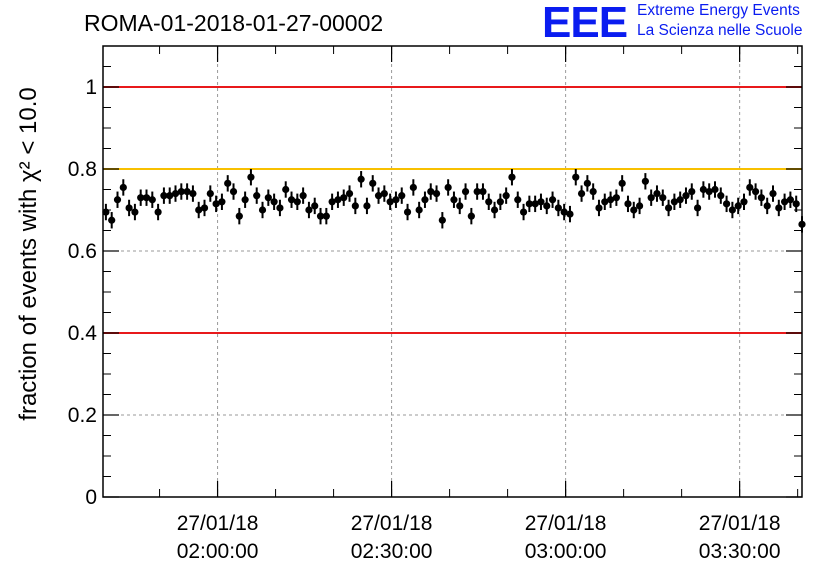 This screenshot has height=572, width=836. What do you see at coordinates (566, 551) in the screenshot?
I see `x-tick-time-label: 03:00:00` at bounding box center [566, 551].